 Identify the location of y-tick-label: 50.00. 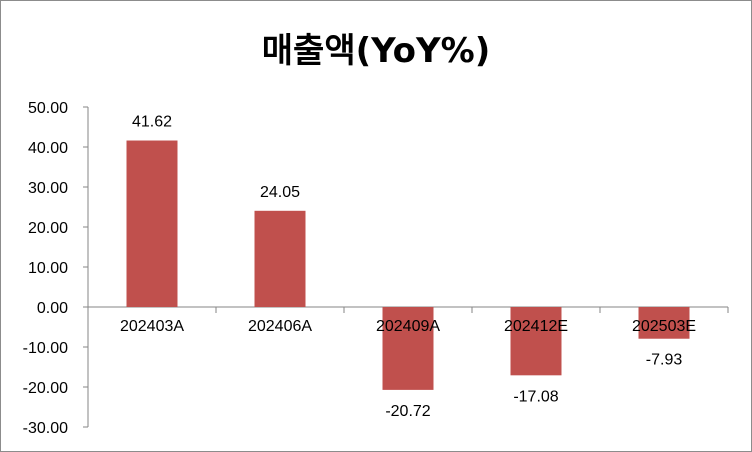
(48, 108).